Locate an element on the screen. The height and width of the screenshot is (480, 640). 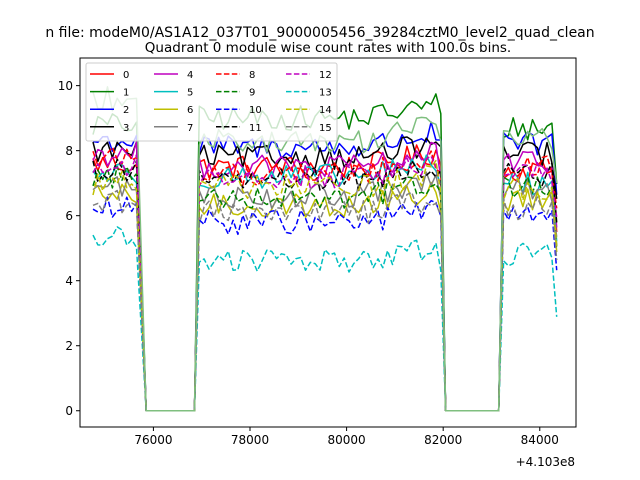
legend-label: 8 is located at coordinates (252, 75).